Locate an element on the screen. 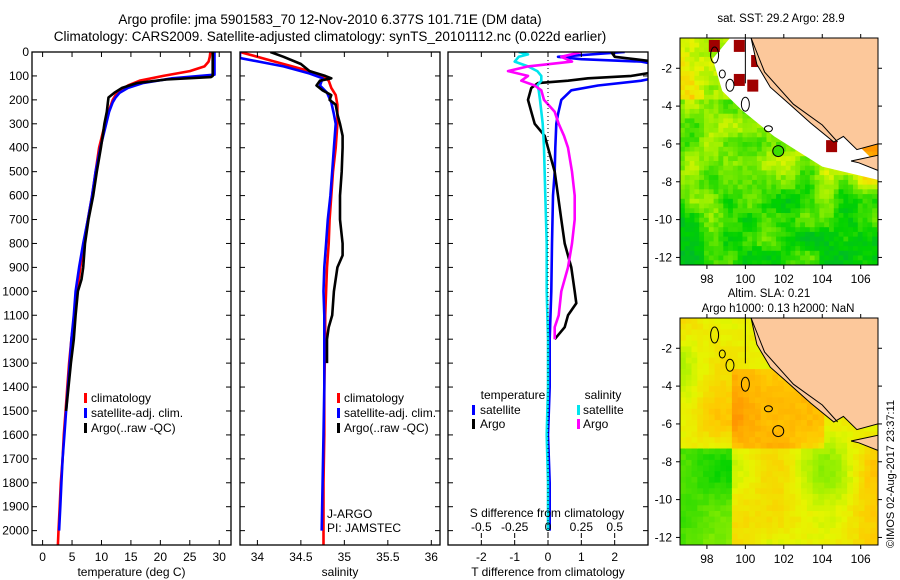  lon-tick-label: 104 is located at coordinates (822, 559).